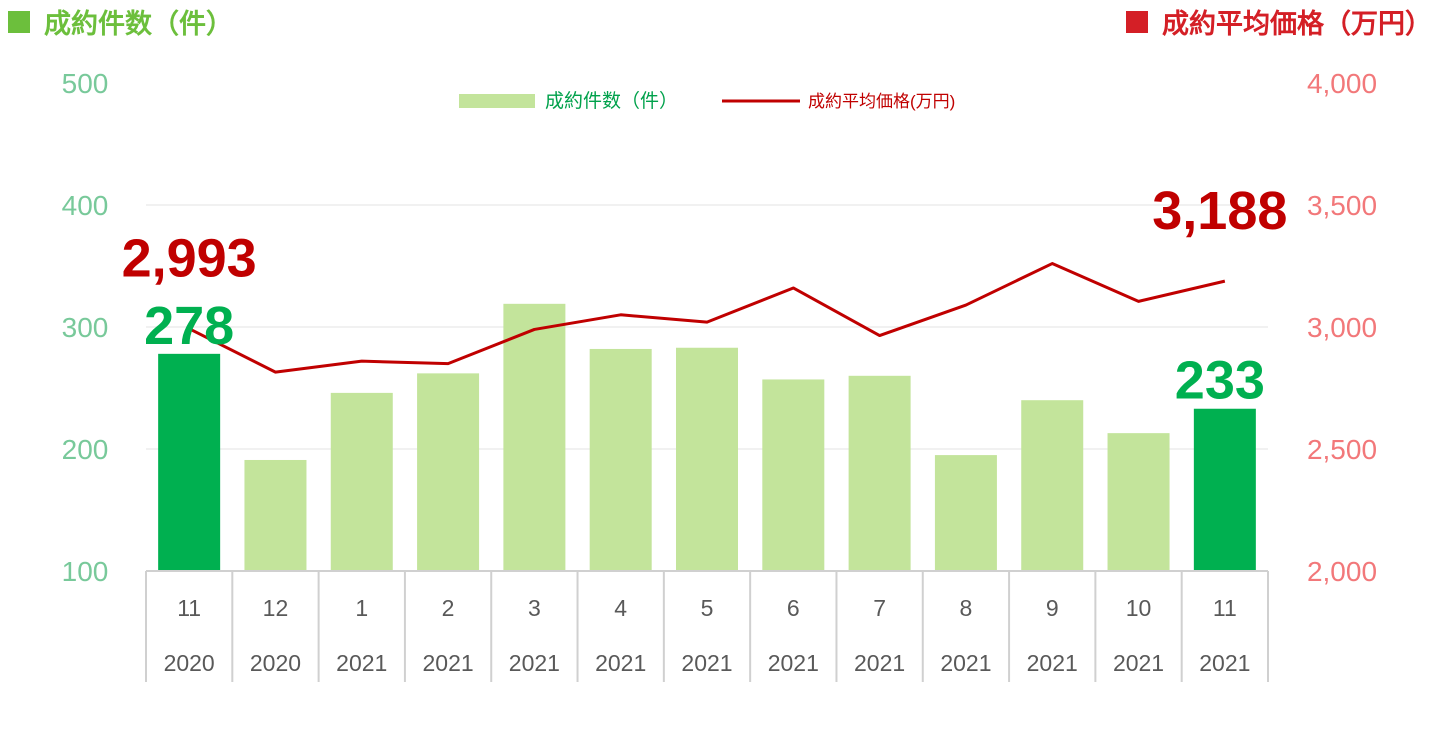 This screenshot has height=738, width=1440. Describe the element at coordinates (1342, 83) in the screenshot. I see `right-axis-tick-label: 4,000` at that location.